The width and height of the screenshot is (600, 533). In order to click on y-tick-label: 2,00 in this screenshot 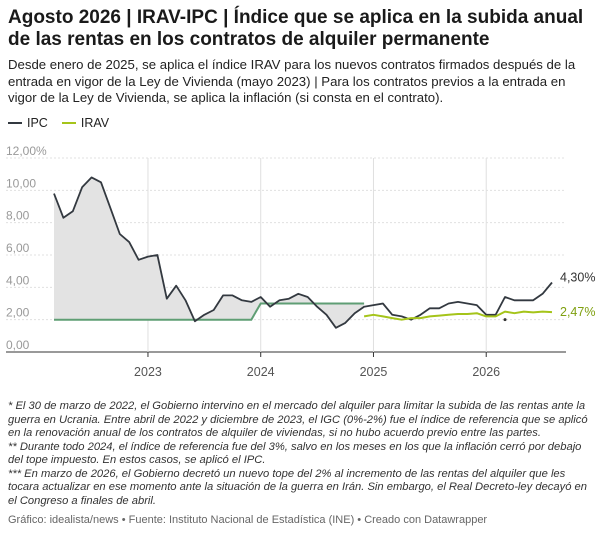, I will do `click(18, 313)`.